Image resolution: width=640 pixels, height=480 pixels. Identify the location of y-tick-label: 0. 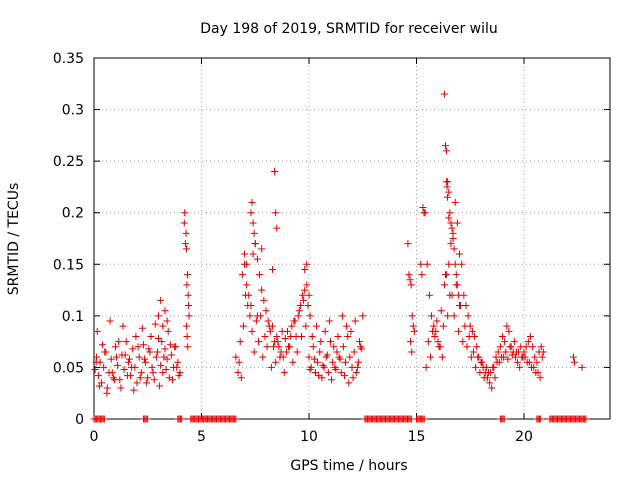
(79, 420).